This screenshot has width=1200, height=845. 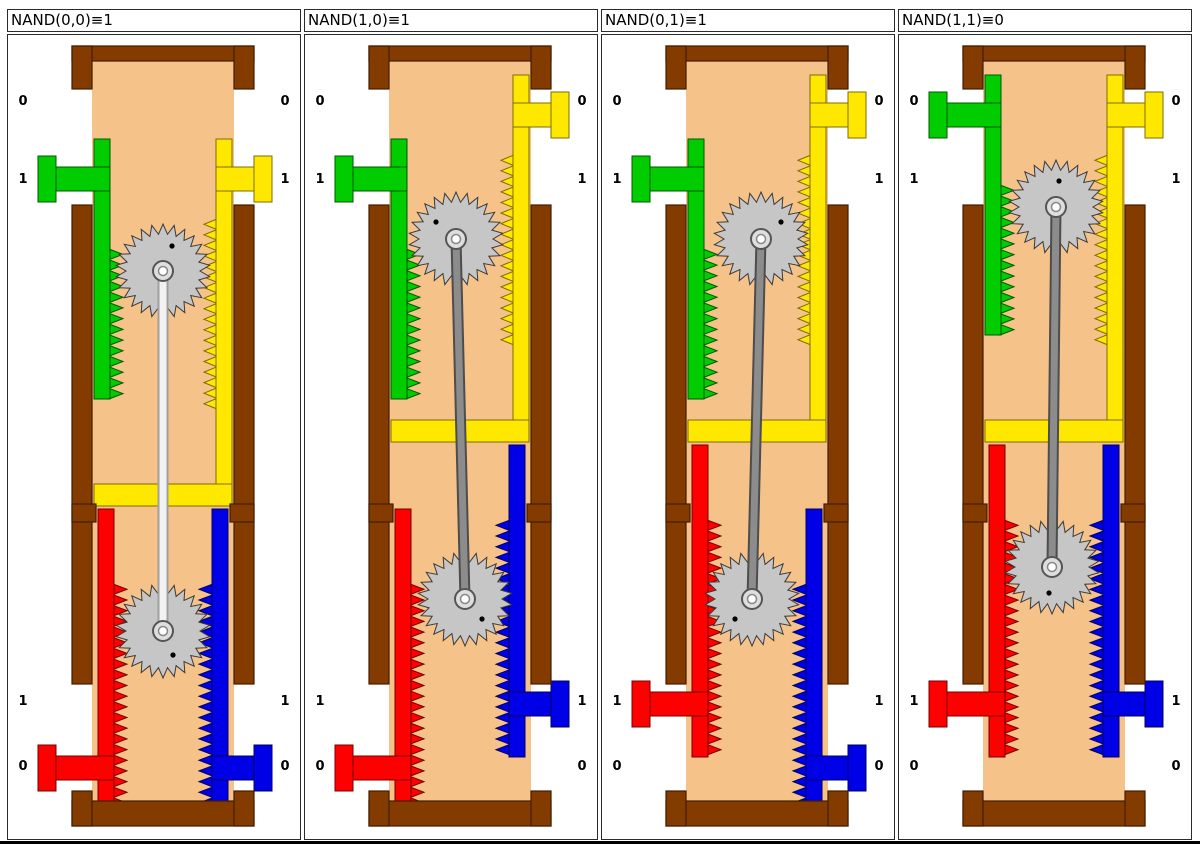 I want to click on yellow-rack-teeth, so click(x=804, y=250).